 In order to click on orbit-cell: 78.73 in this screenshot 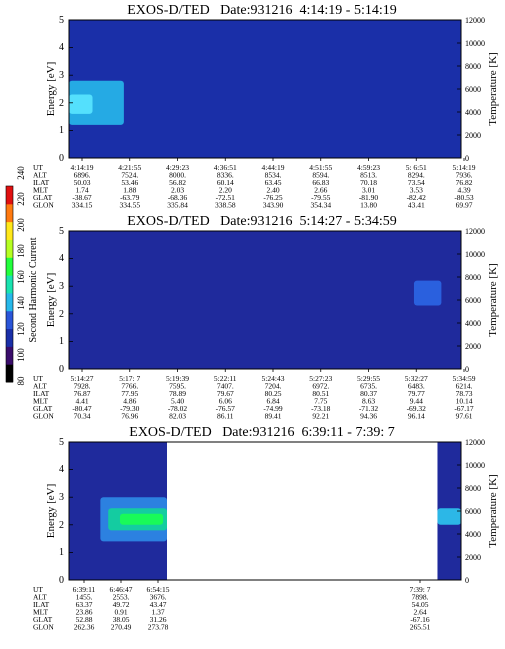, I will do `click(464, 393)`.